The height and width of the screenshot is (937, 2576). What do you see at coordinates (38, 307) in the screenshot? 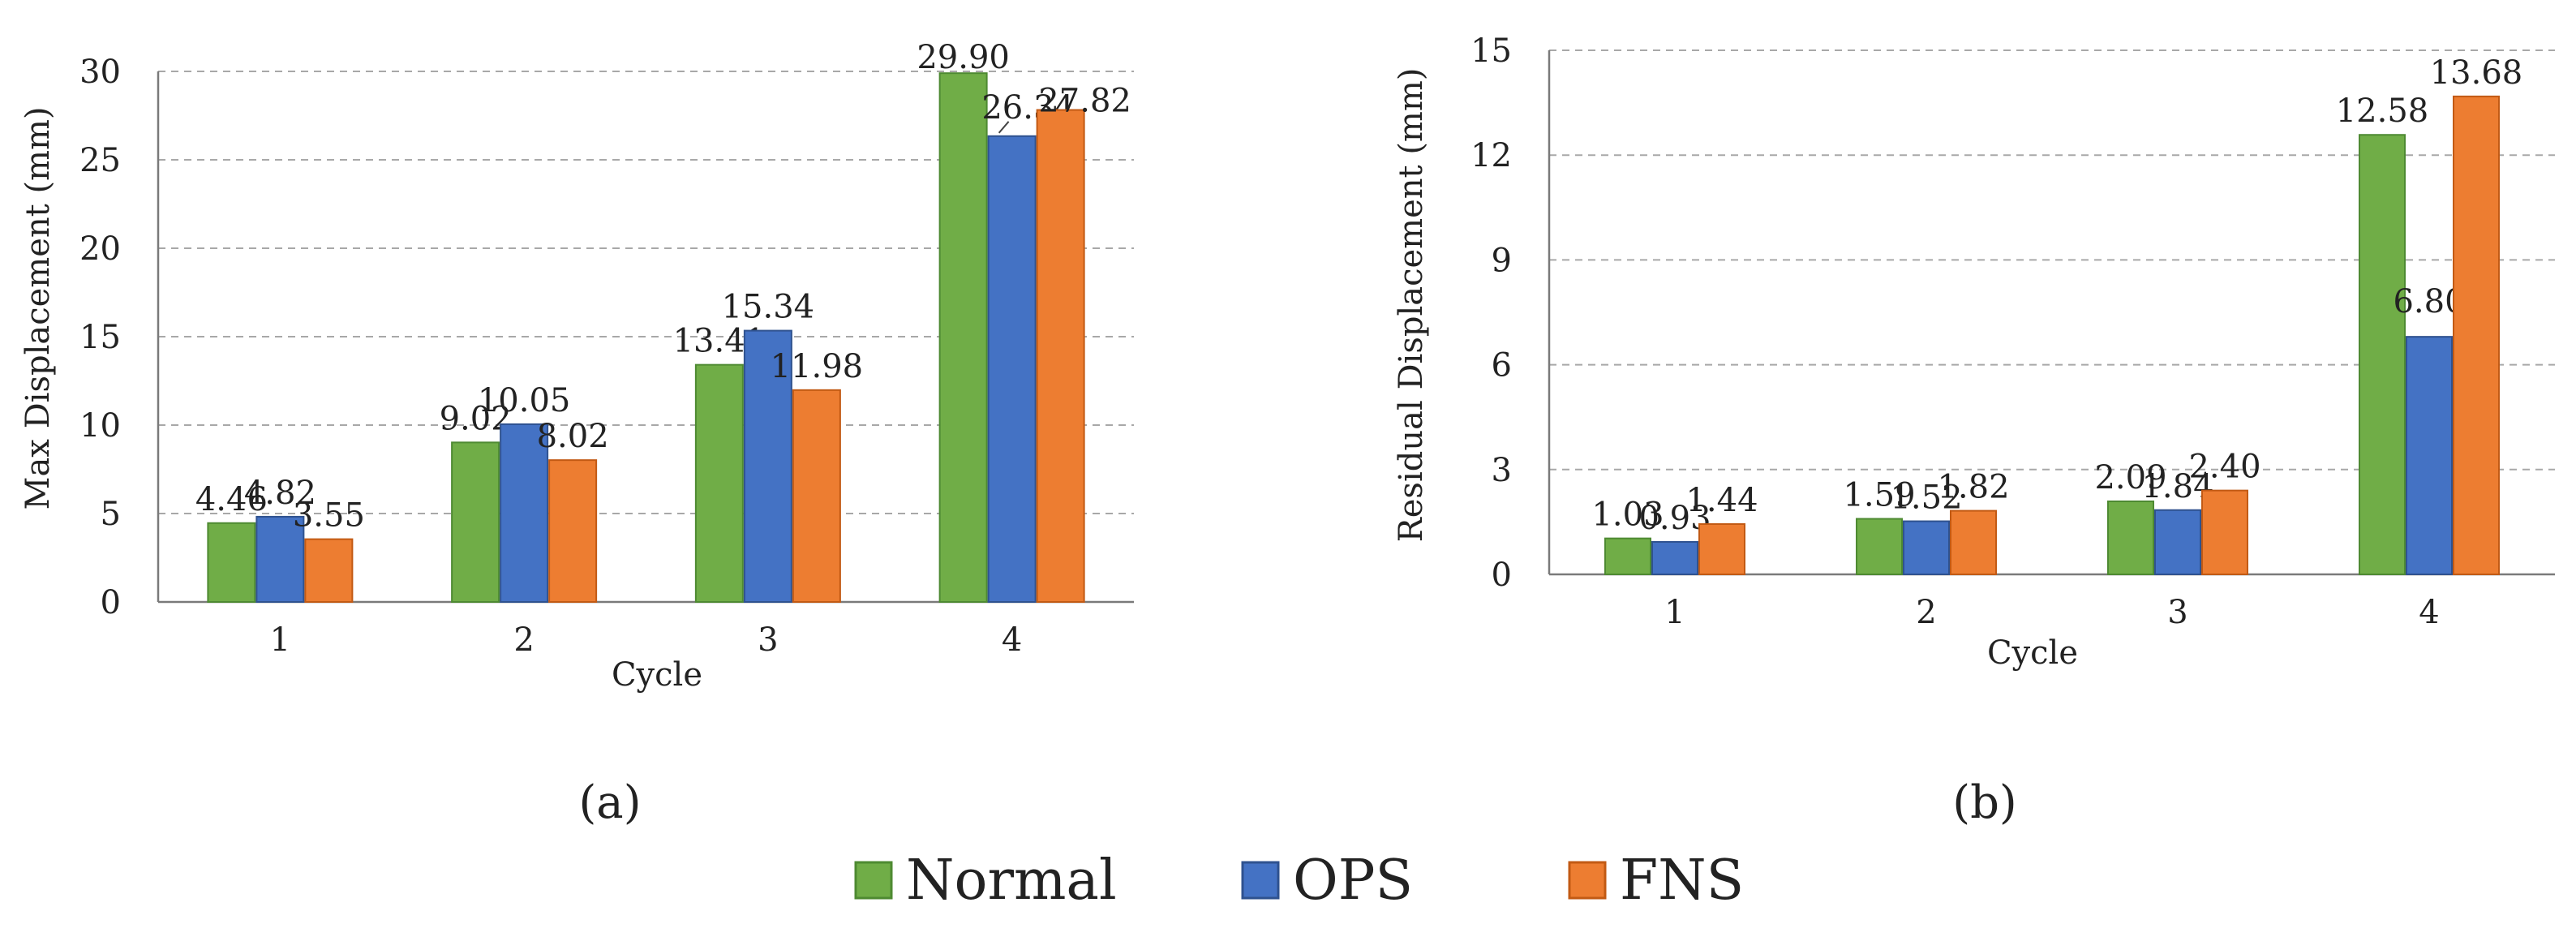
I see `y-axis-title: Max Displacement (mm)` at bounding box center [38, 307].